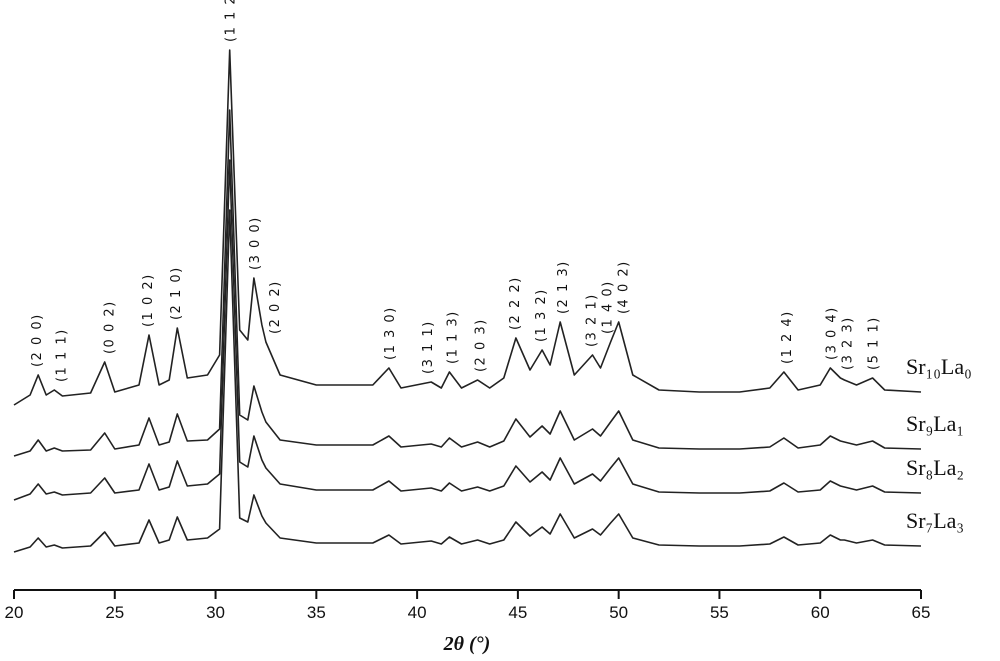  What do you see at coordinates (255, 243) in the screenshot?
I see `peak-label: (3 0 0)` at bounding box center [255, 243].